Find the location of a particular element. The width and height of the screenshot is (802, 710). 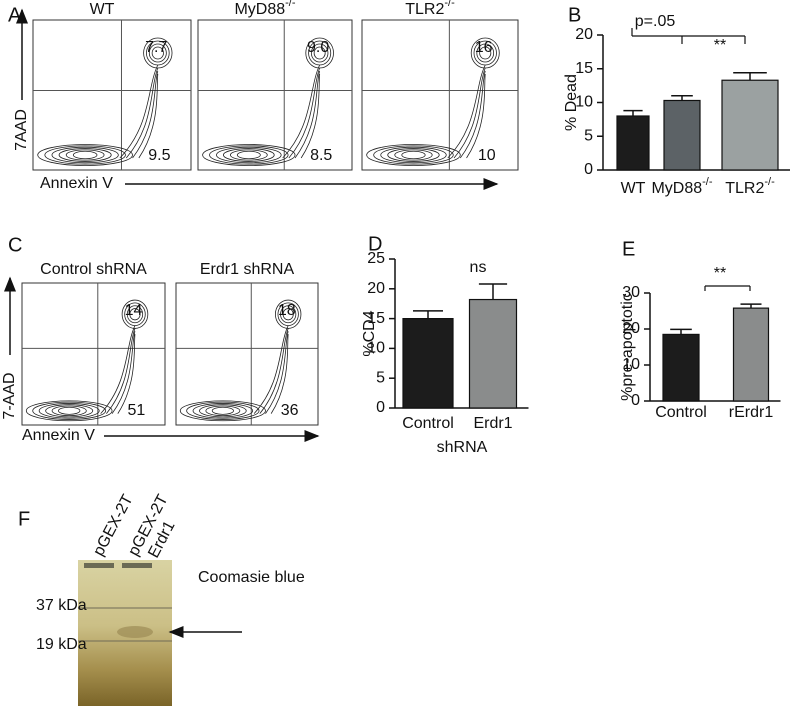

x-tick-label: MyD88-/- is located at coordinates (681, 186).